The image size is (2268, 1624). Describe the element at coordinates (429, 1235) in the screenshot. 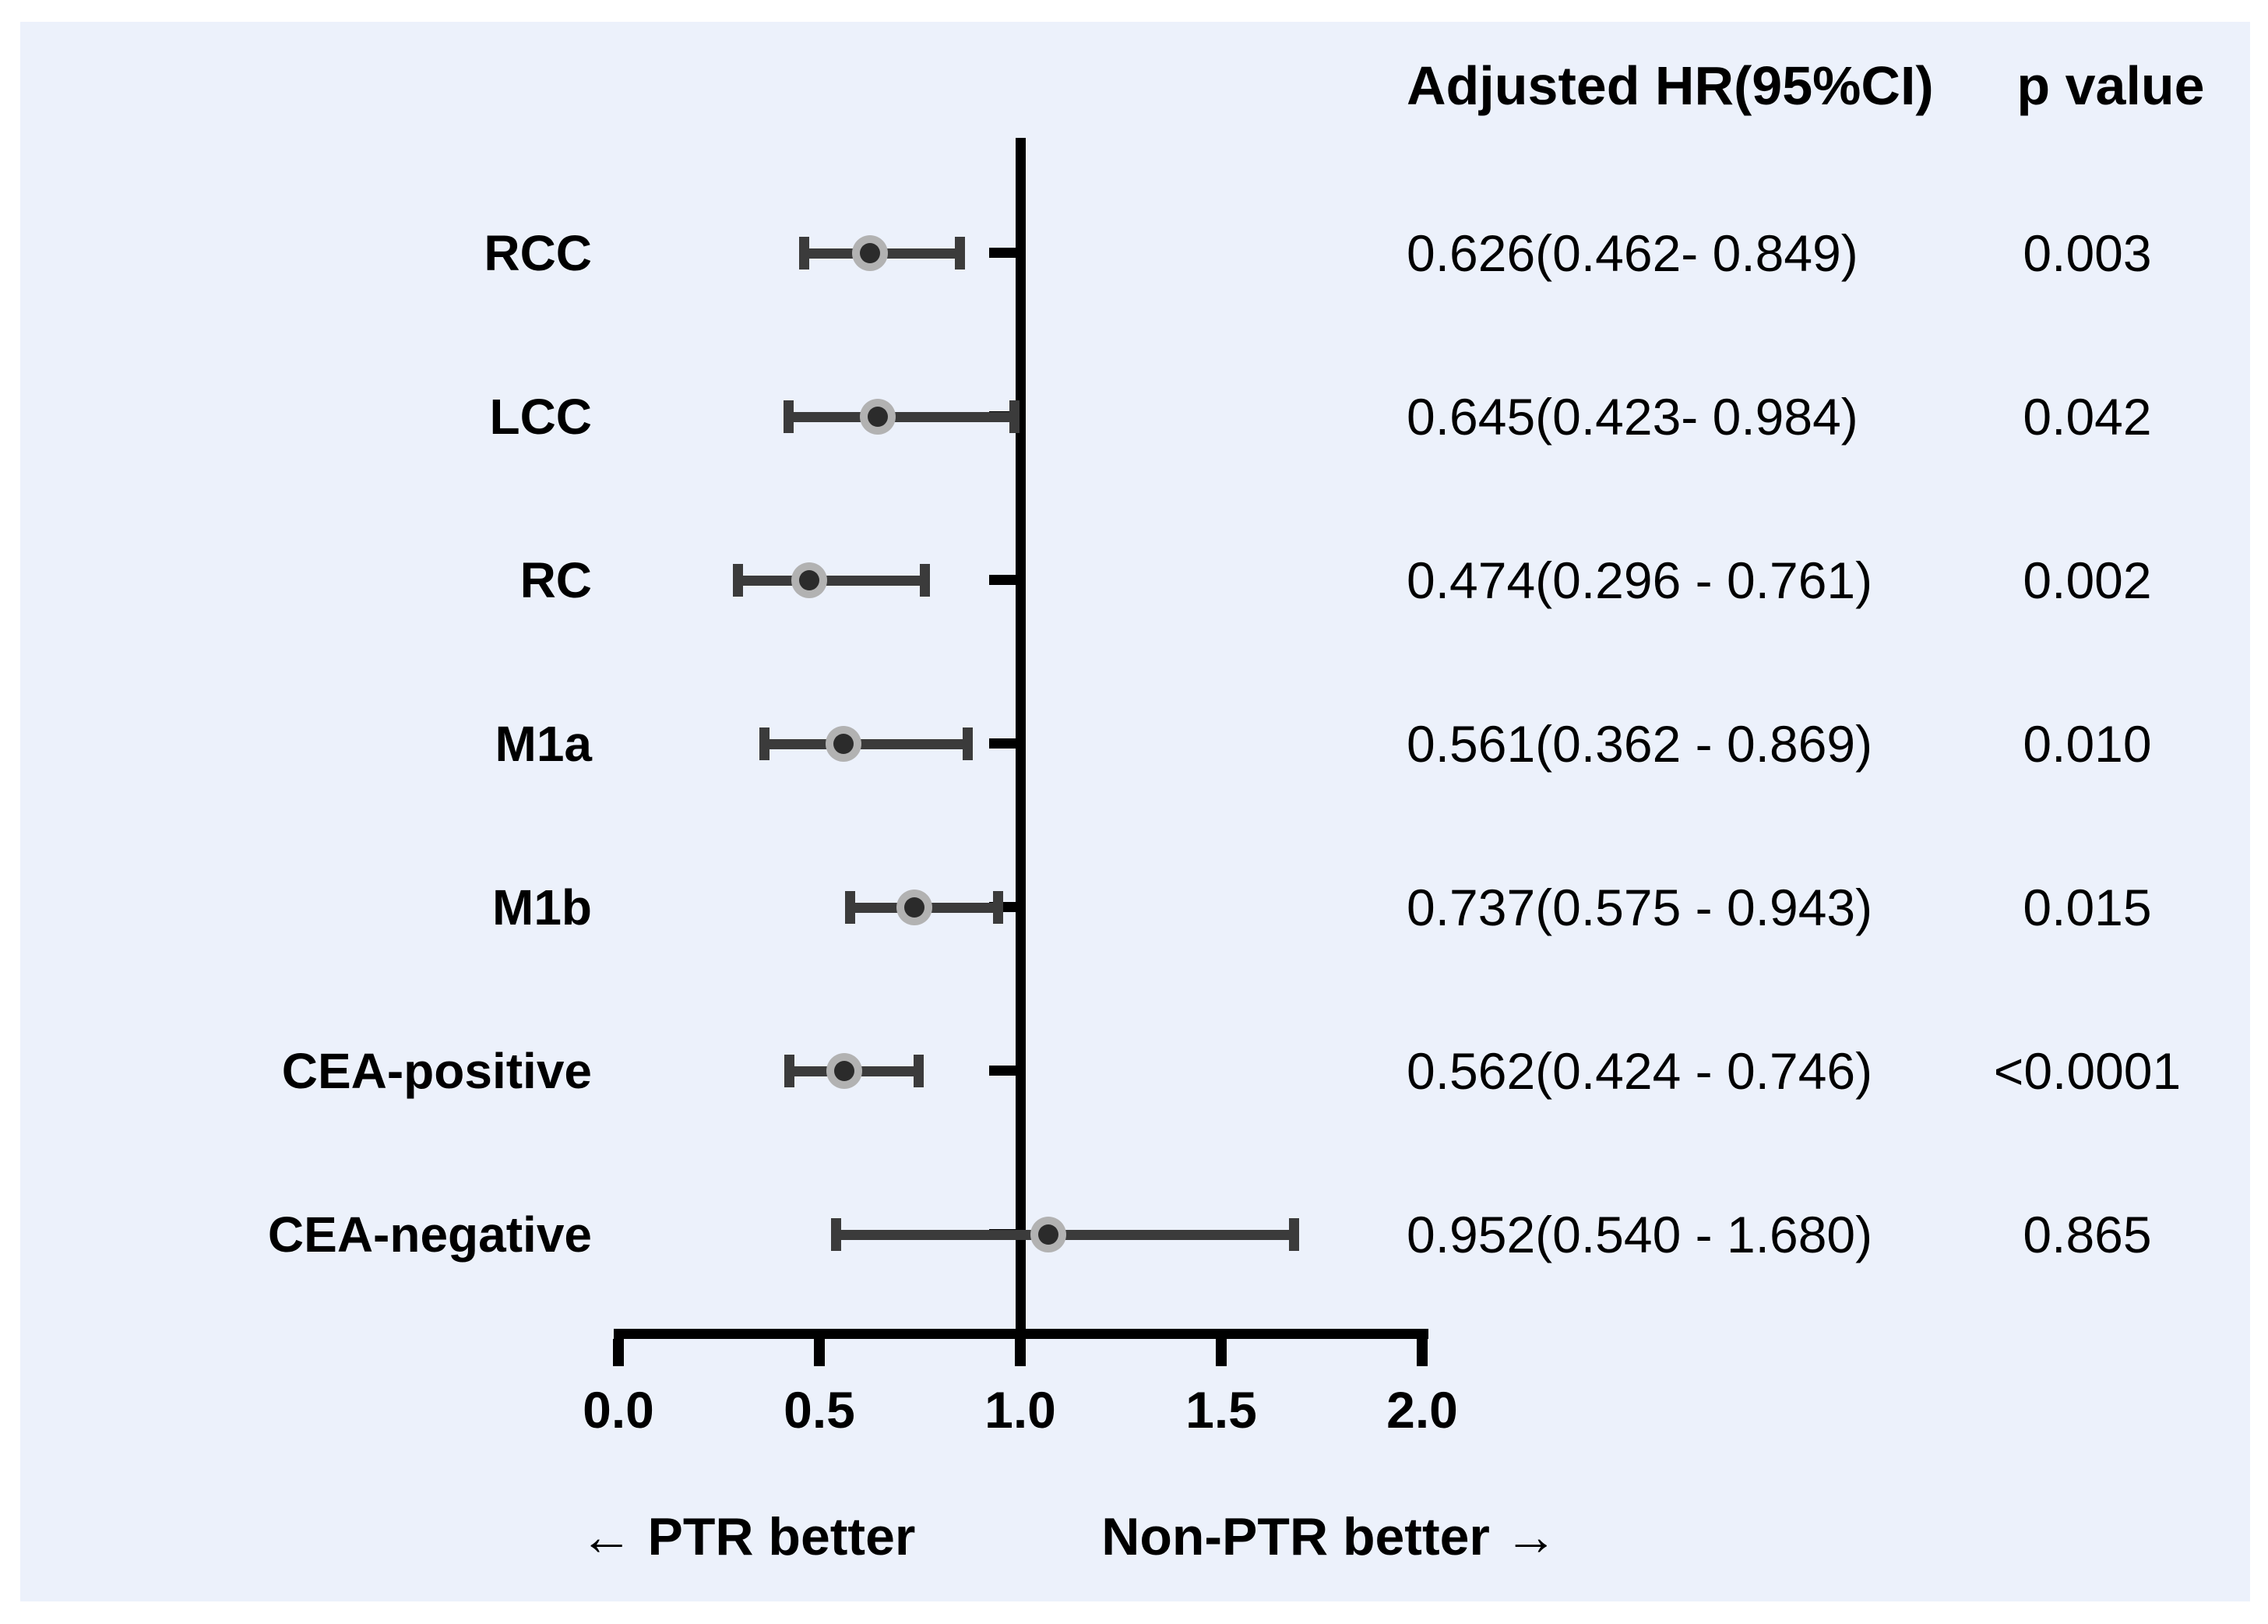

I see `row-label: CEA-negative` at that location.